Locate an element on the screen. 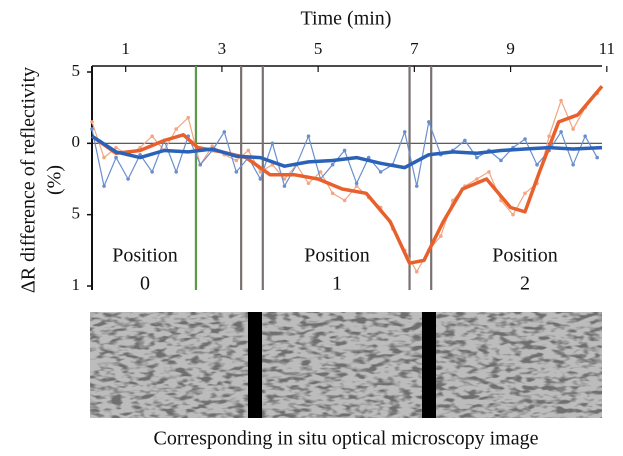 This screenshot has height=456, width=623. x-tick-label: 1 is located at coordinates (125, 48).